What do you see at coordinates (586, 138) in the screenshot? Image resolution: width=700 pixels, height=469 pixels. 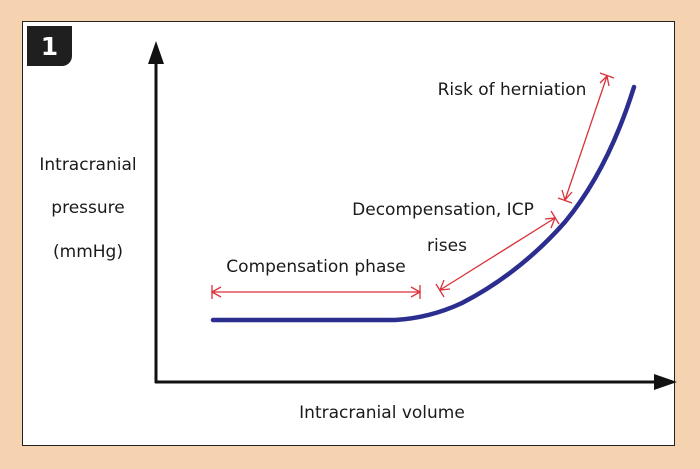 I see `herniation-arrow` at bounding box center [586, 138].